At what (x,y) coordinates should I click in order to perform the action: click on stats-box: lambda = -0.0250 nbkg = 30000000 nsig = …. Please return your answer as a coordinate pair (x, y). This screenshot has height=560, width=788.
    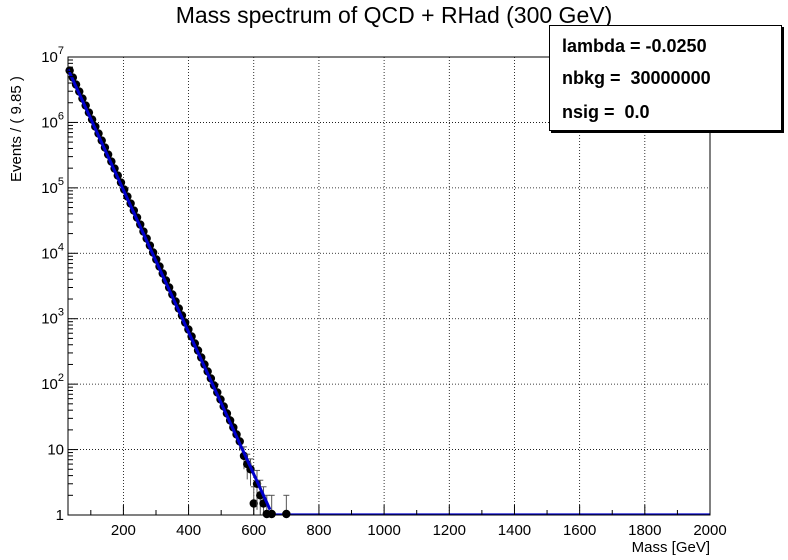
    Looking at the image, I should click on (665, 78).